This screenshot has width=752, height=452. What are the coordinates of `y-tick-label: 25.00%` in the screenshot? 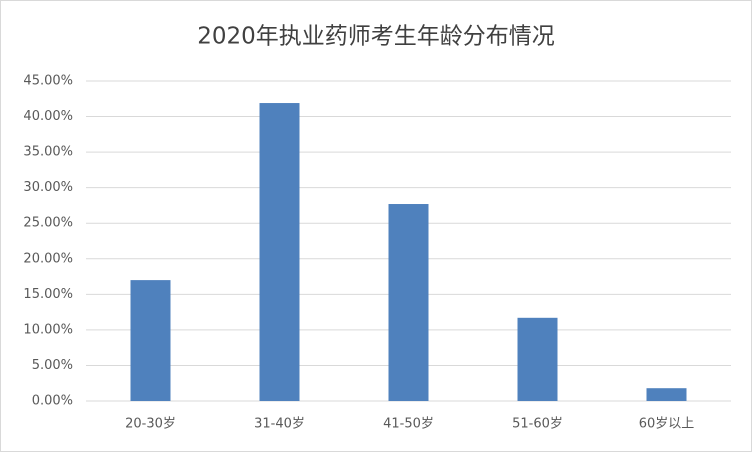 It's located at (48, 223).